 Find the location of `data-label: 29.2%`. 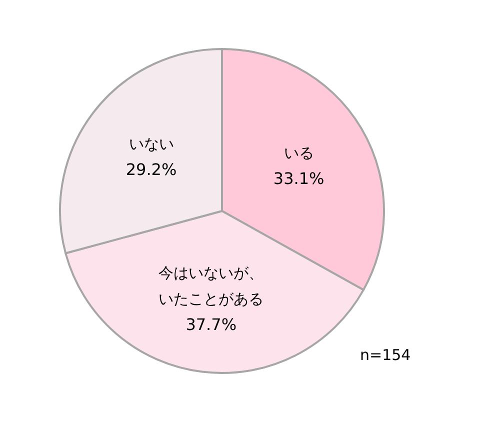

data-label: 29.2% is located at coordinates (151, 169).